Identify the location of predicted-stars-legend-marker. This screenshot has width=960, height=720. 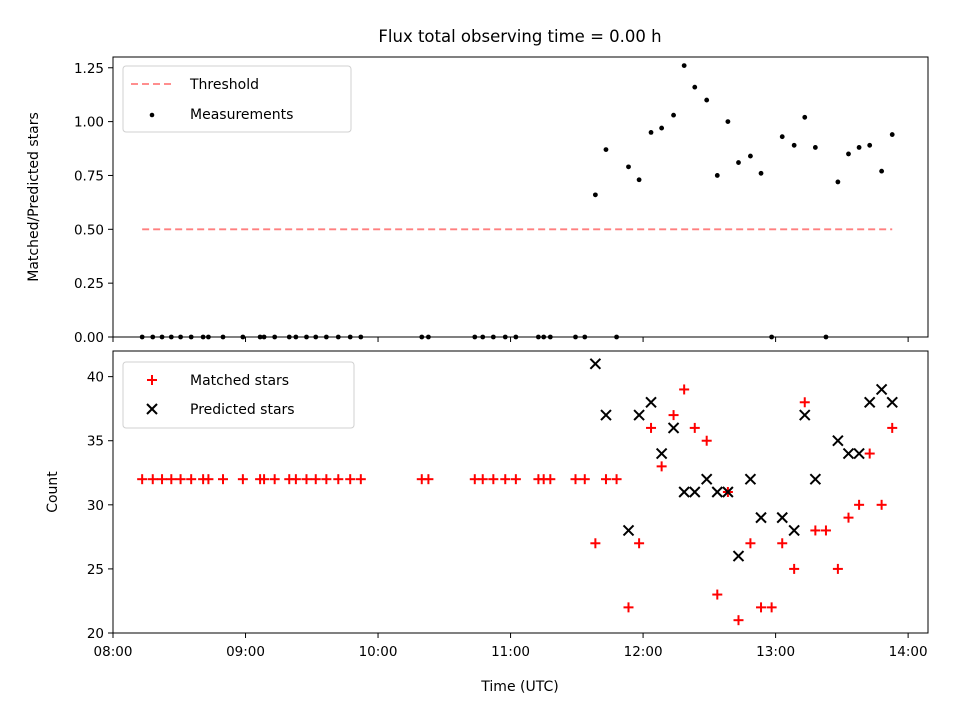
(152, 409).